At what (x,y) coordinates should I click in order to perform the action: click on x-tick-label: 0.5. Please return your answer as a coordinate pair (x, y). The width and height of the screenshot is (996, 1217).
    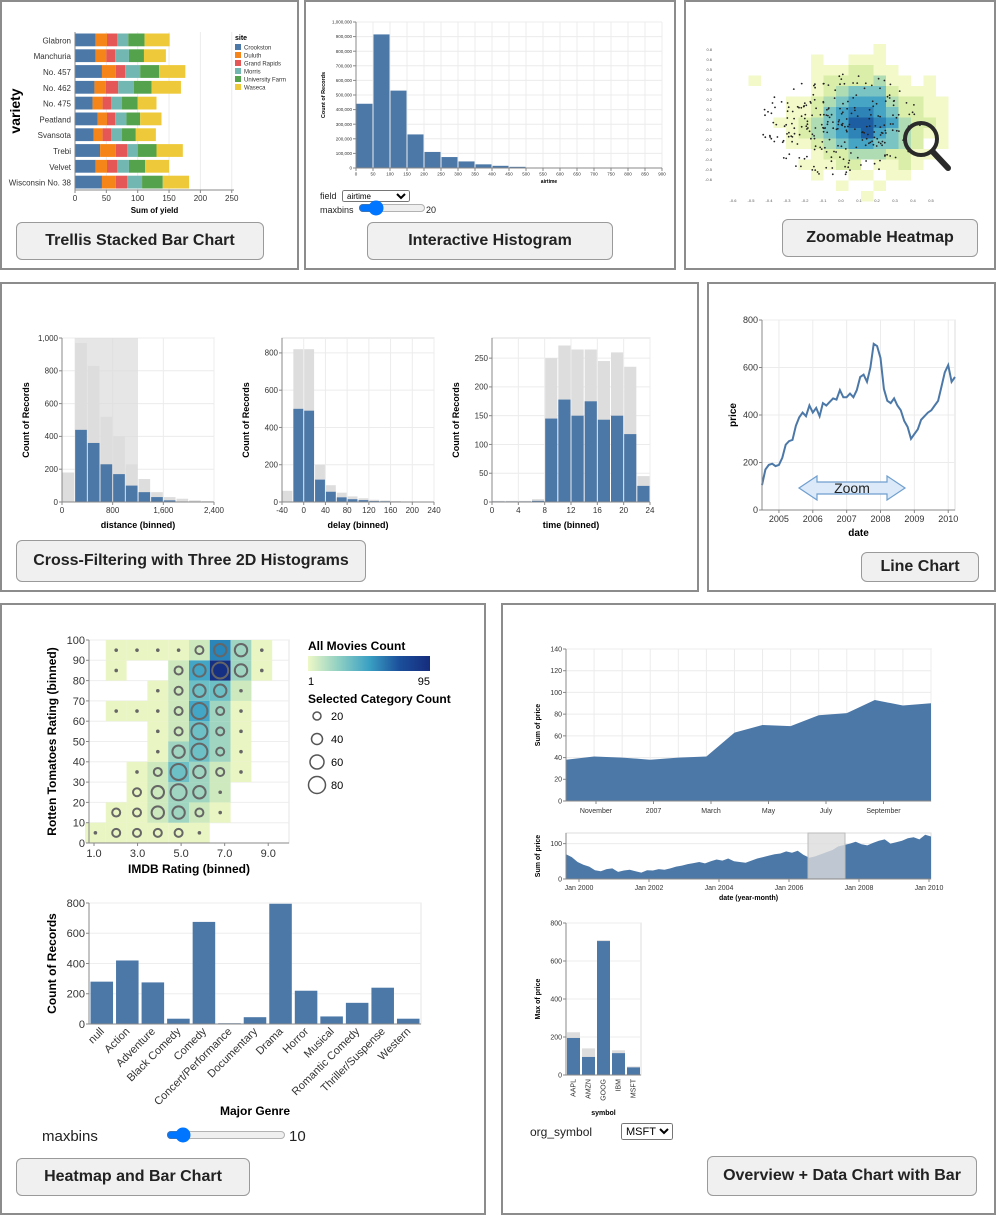
    Looking at the image, I should click on (931, 200).